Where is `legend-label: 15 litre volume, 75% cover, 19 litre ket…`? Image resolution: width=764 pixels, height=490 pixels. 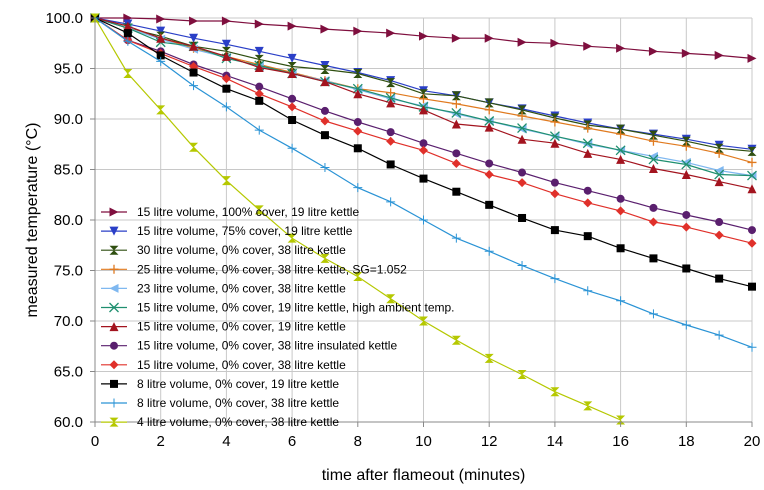 legend-label: 15 litre volume, 75% cover, 19 litre ket… is located at coordinates (245, 231).